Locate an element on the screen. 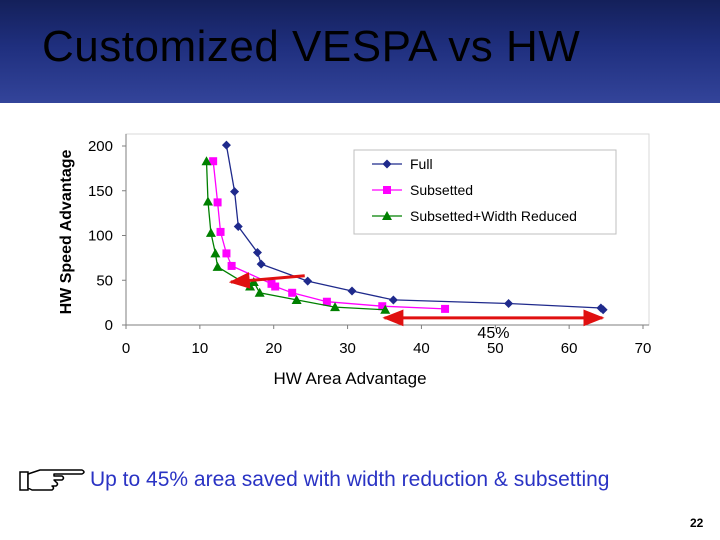 This screenshot has width=720, height=540. annotation-label: 45% is located at coordinates (493, 333).